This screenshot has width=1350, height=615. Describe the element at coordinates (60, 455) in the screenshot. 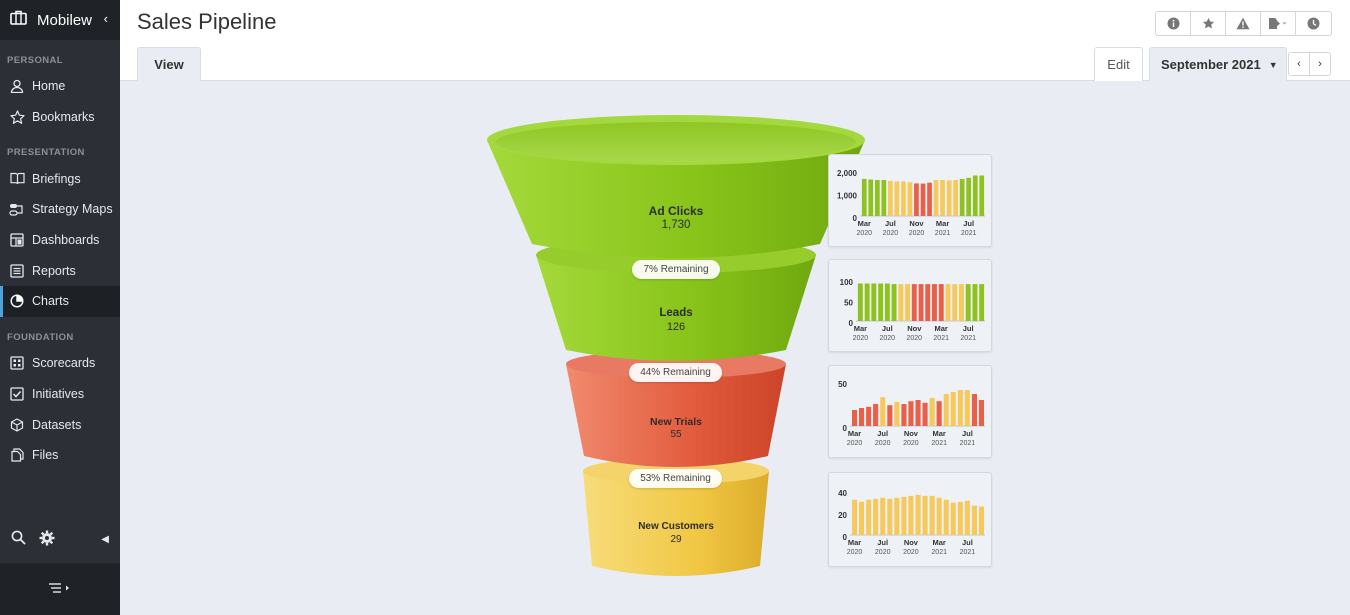

I see `sidebar-item-files: Files` at that location.